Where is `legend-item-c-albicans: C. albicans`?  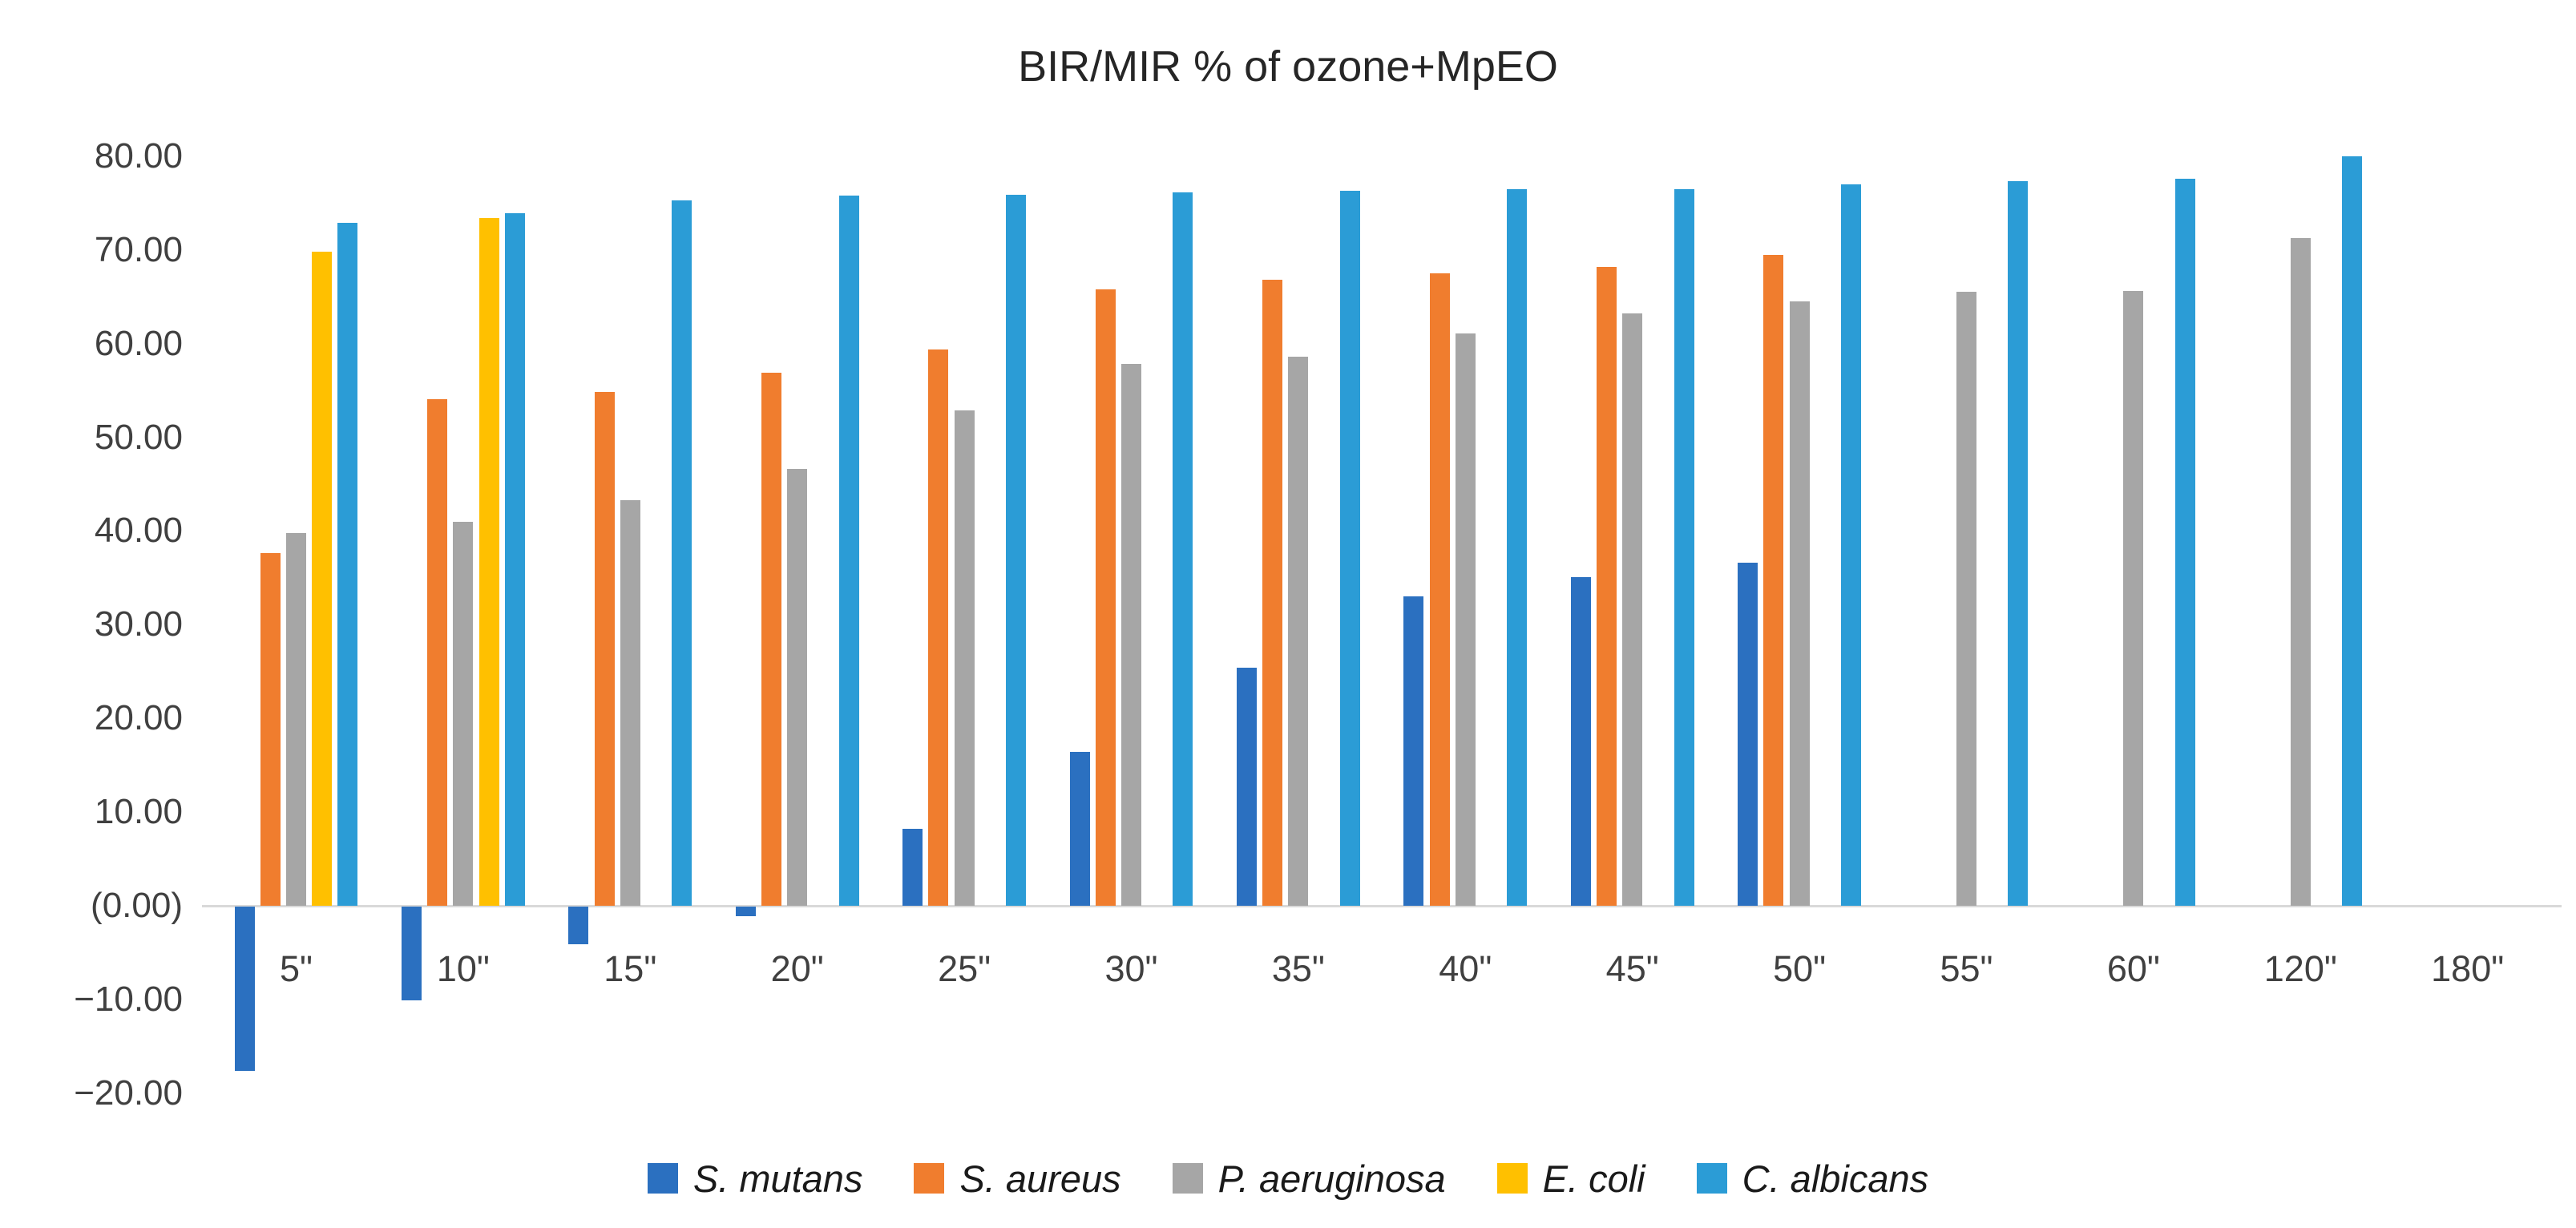
legend-item-c-albicans: C. albicans is located at coordinates (1812, 1179).